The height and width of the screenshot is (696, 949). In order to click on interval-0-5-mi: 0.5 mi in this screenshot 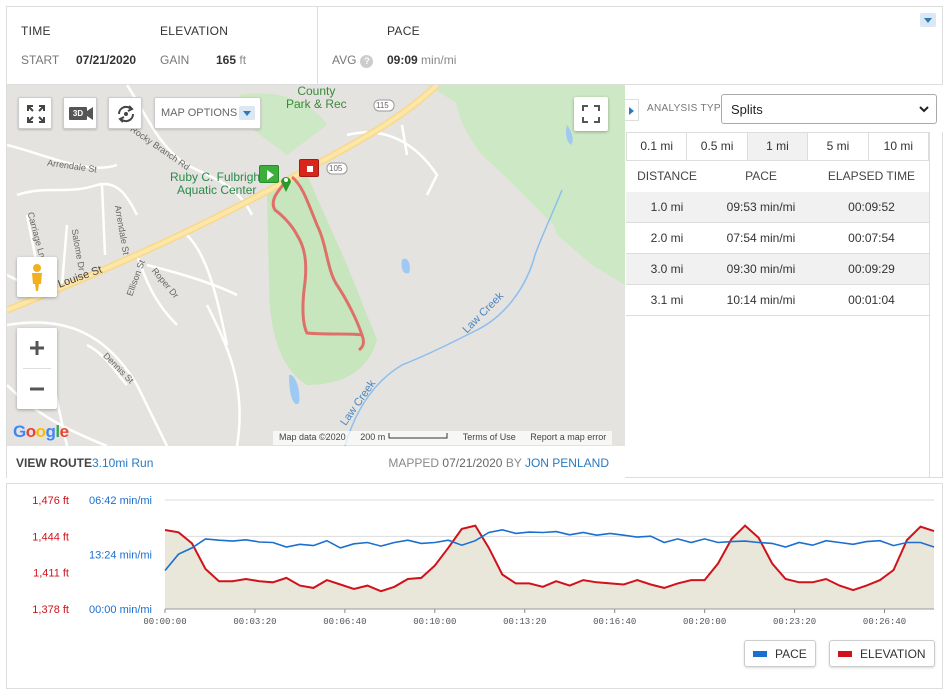, I will do `click(717, 146)`.